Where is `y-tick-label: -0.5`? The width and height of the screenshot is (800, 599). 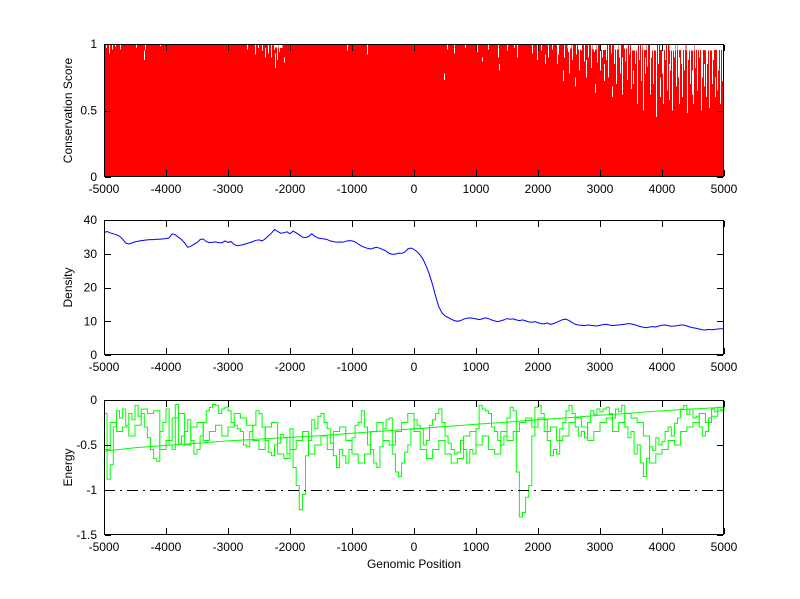 y-tick-label: -0.5 is located at coordinates (86, 445).